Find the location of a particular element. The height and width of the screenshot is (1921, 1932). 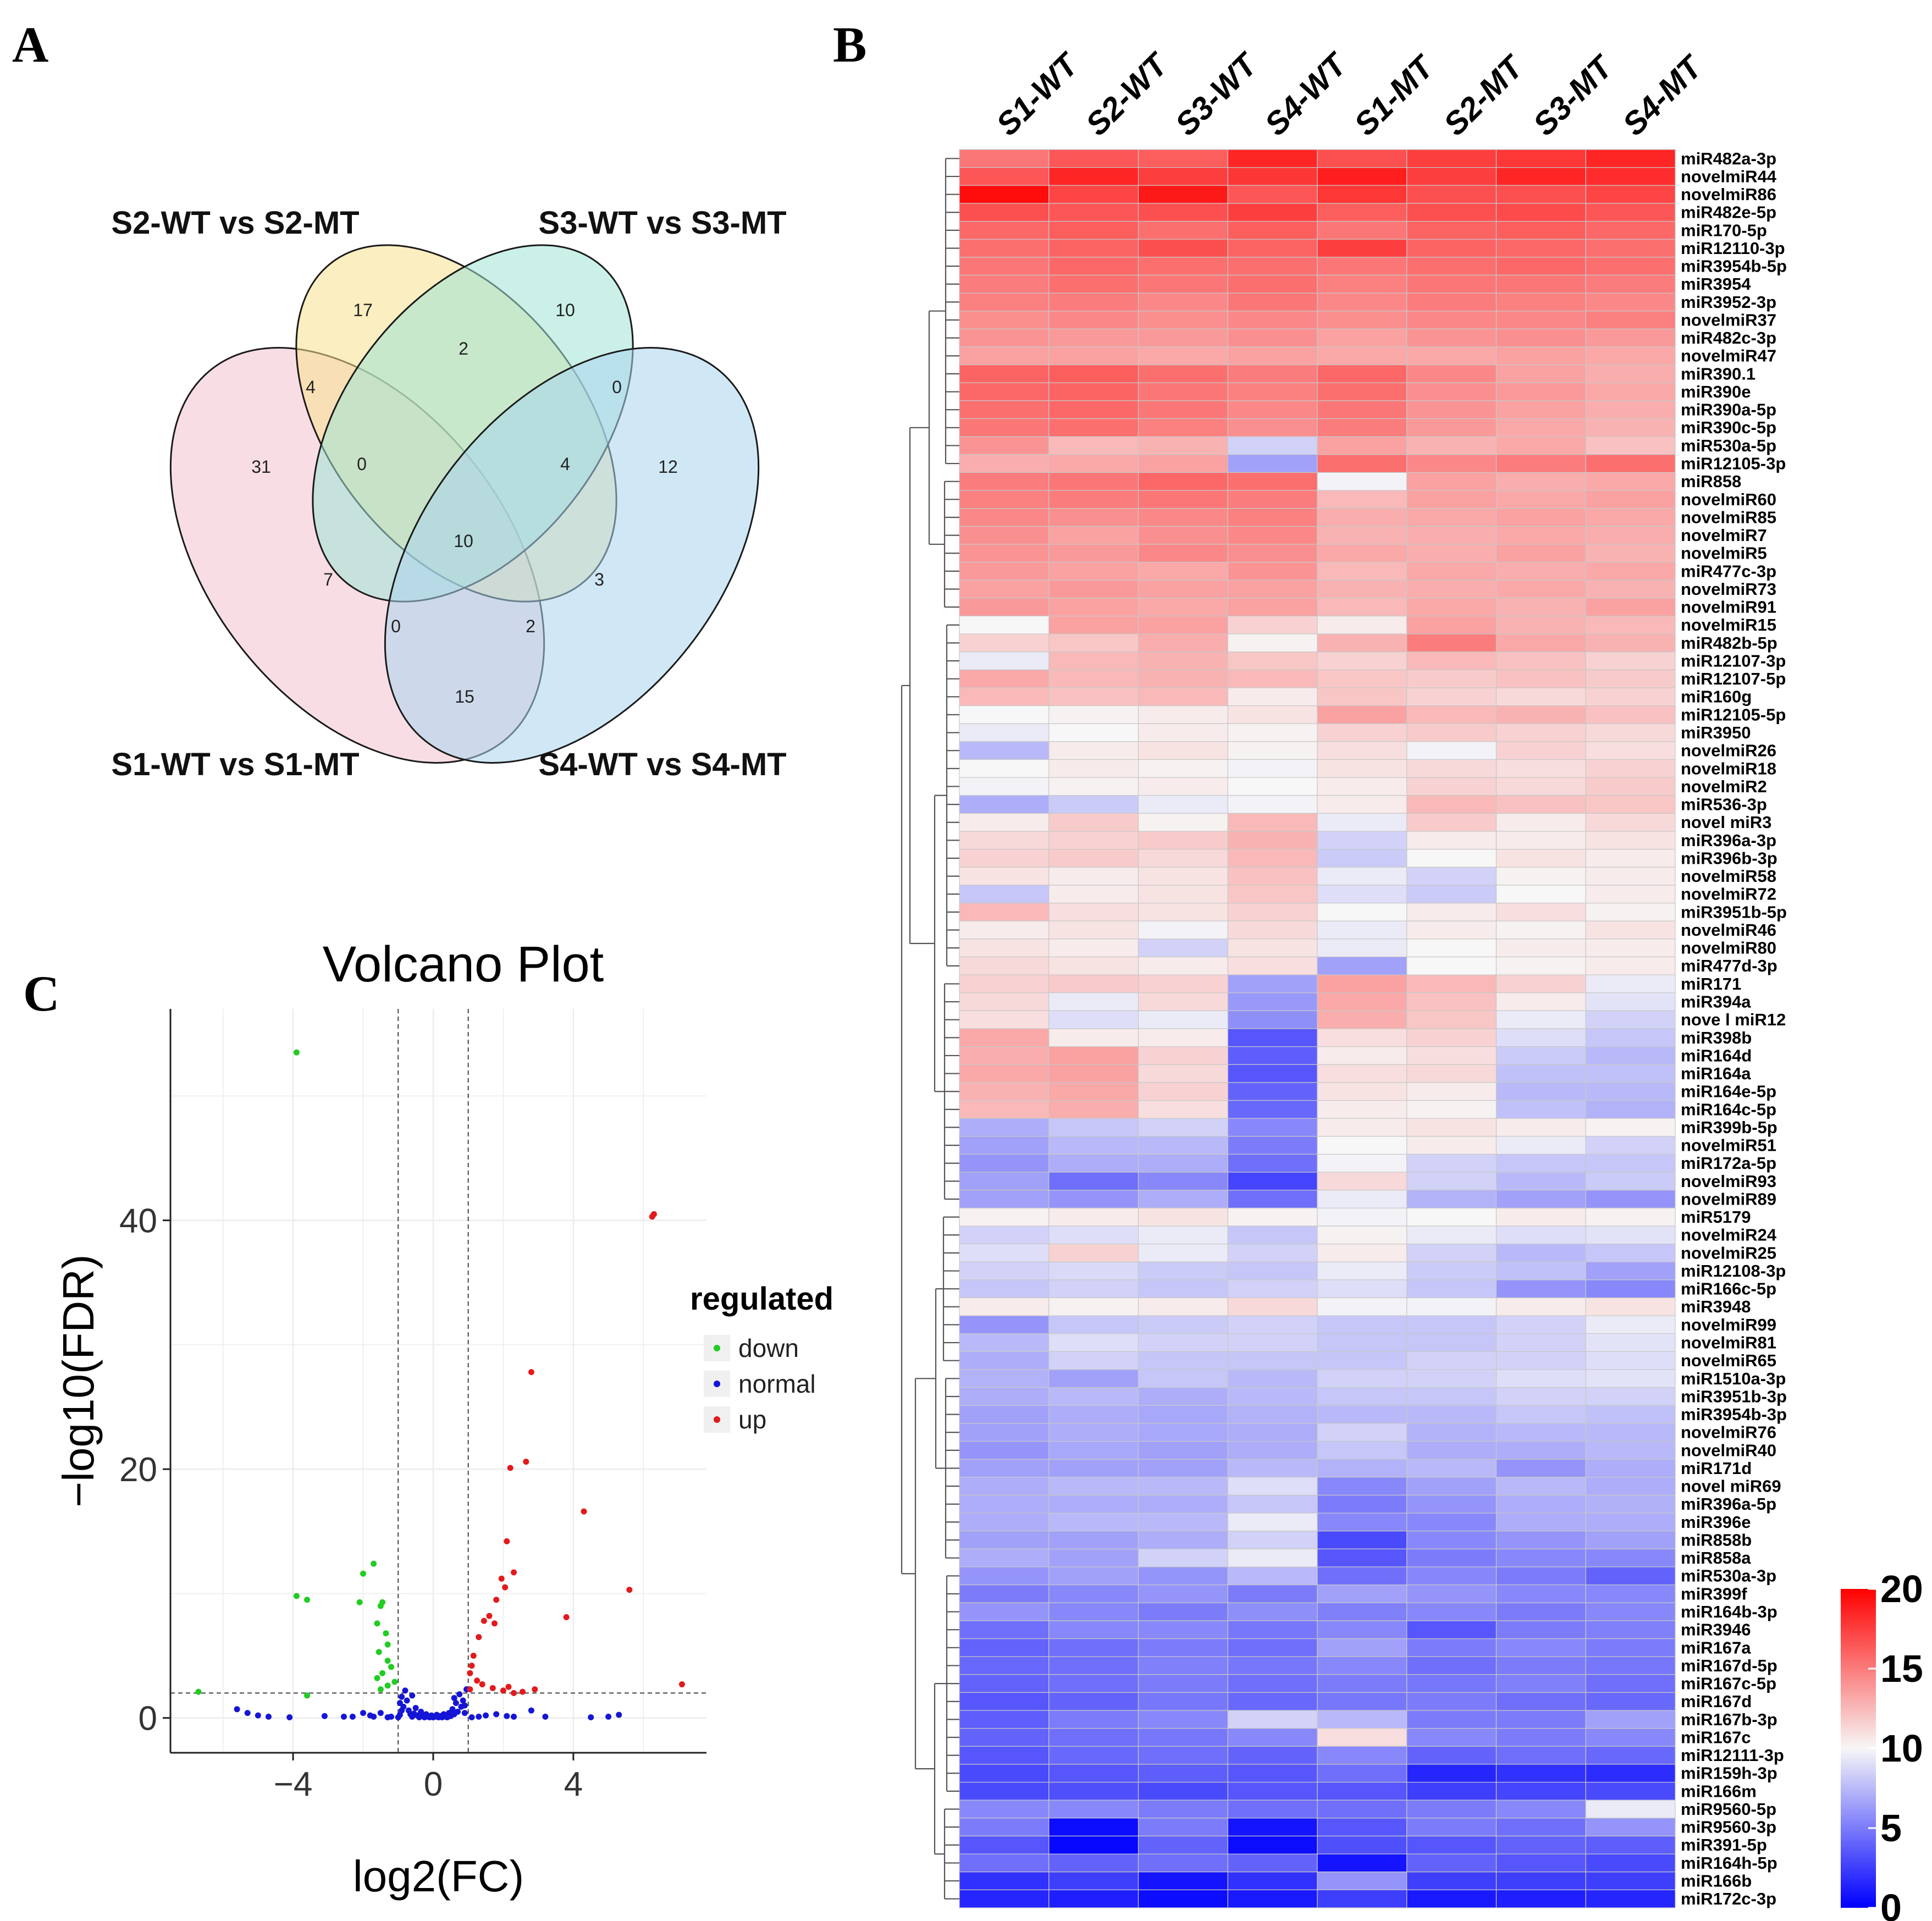

heatmap-row-label: miR396e is located at coordinates (1716, 1522).